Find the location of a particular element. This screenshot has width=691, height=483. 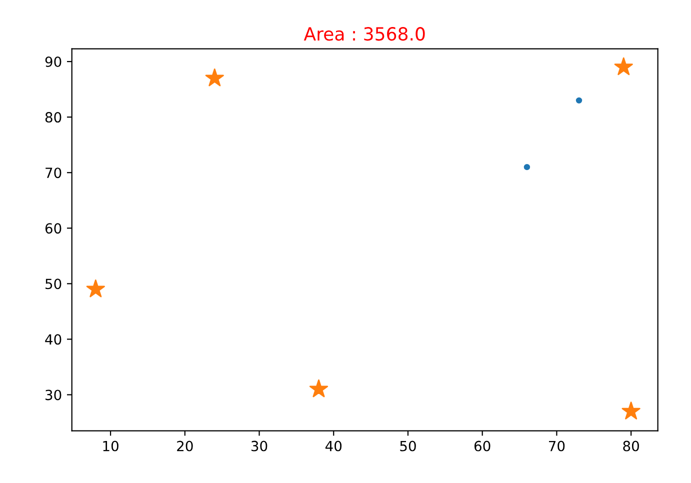

x-tick-label: 70 is located at coordinates (557, 446).